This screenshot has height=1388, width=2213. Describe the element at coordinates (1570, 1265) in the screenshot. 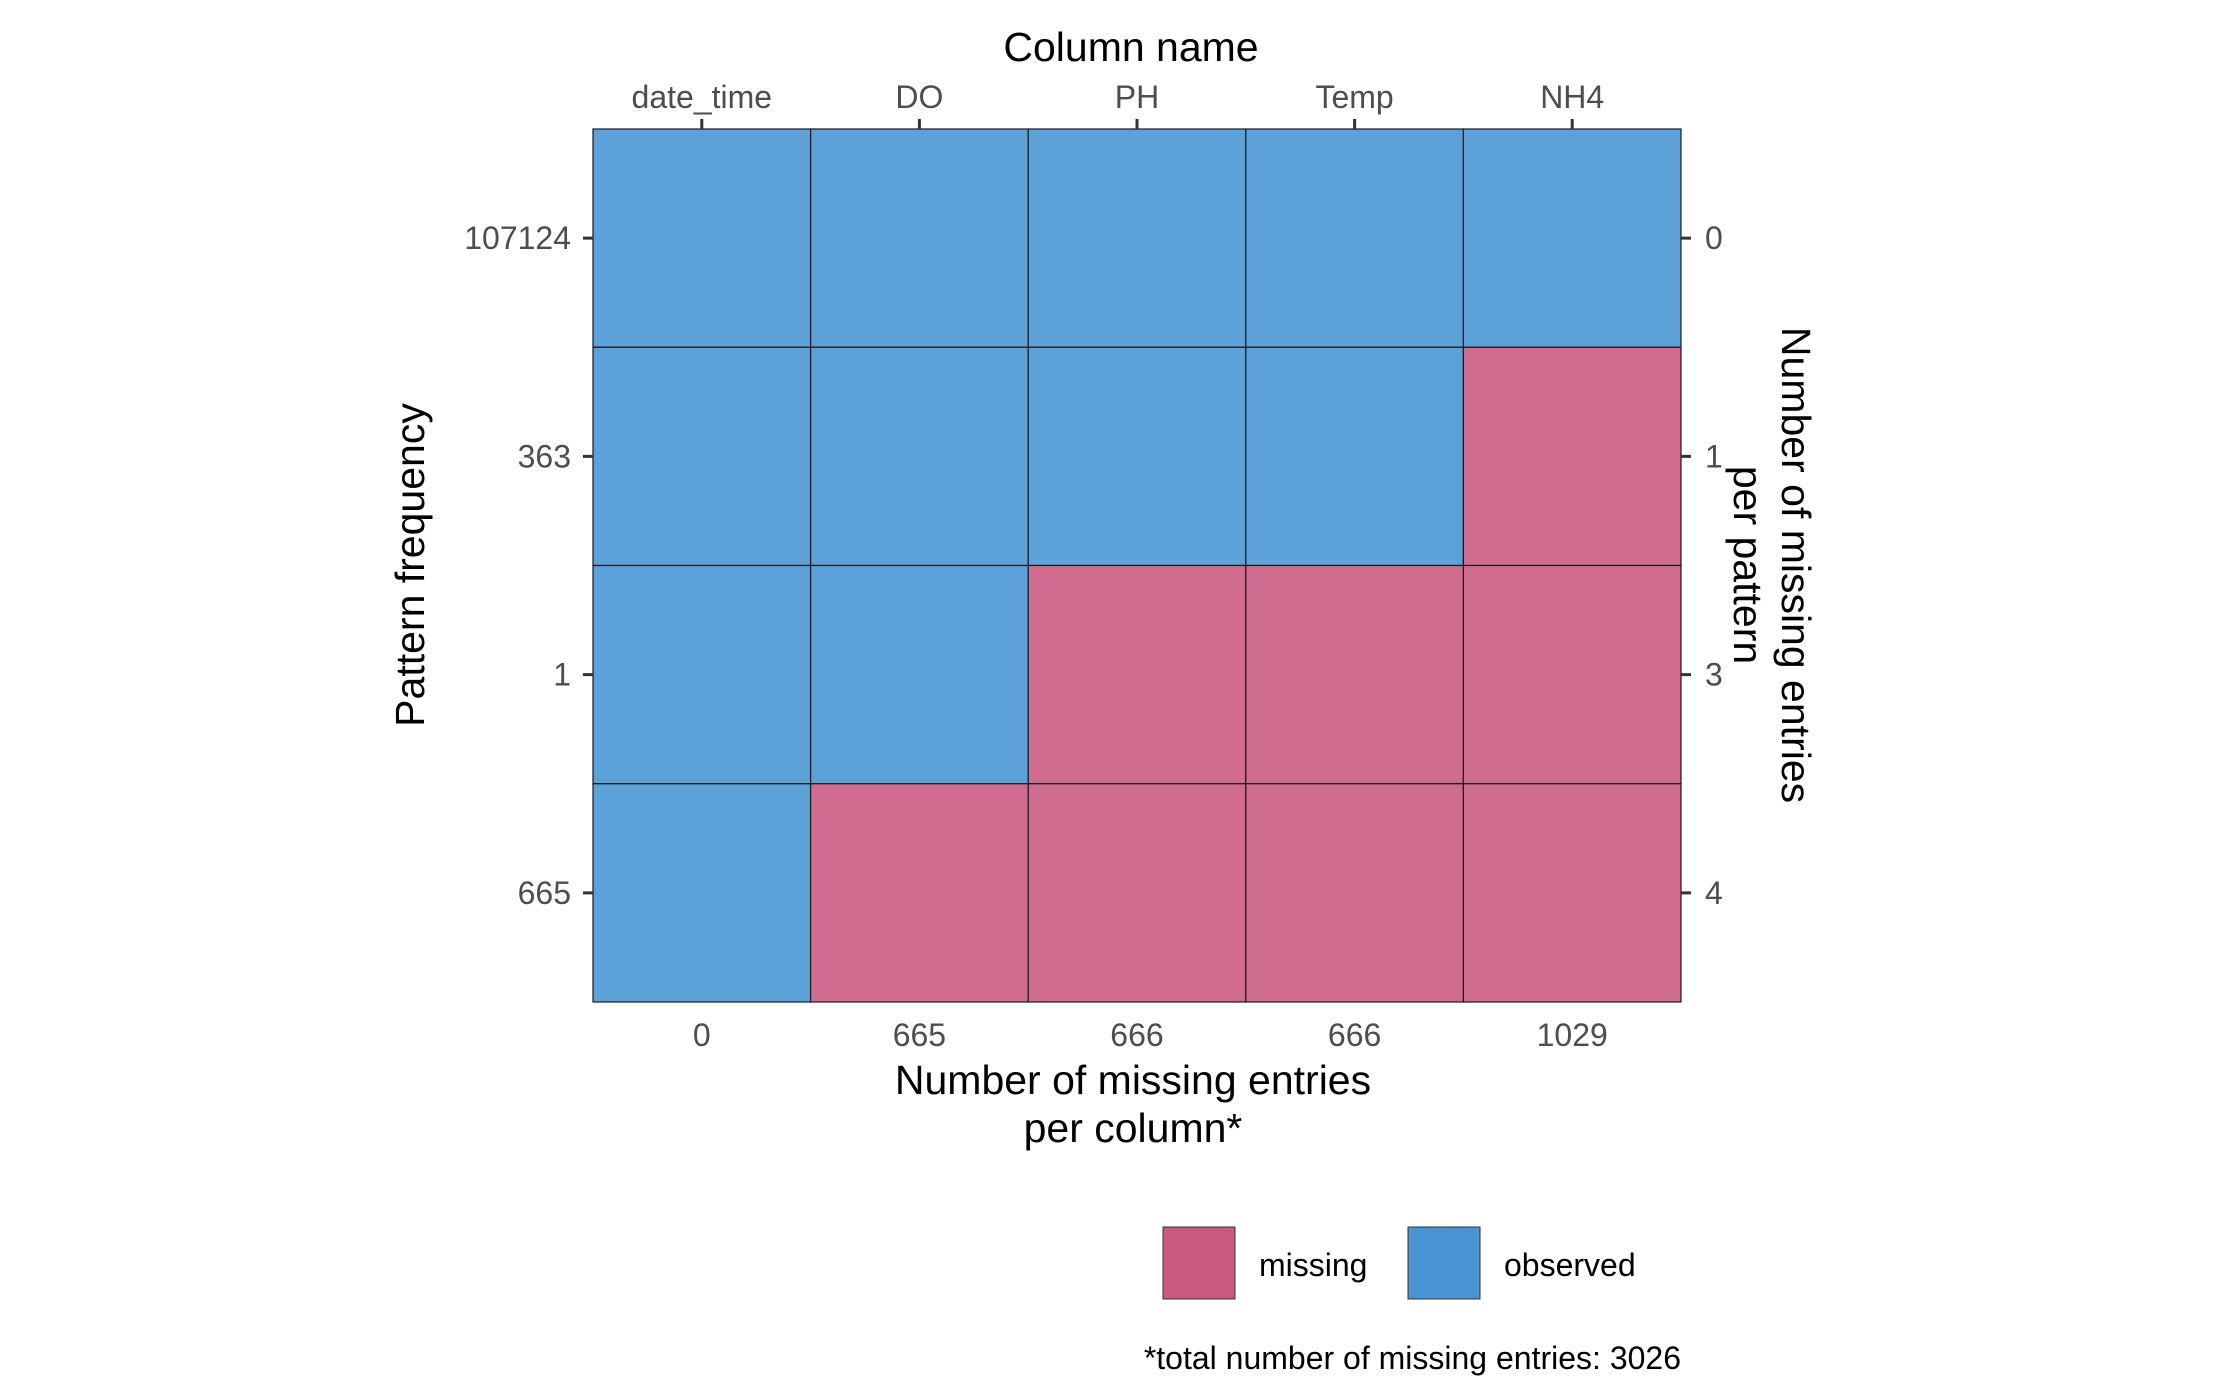

I see `legend-label-observed: observed` at that location.